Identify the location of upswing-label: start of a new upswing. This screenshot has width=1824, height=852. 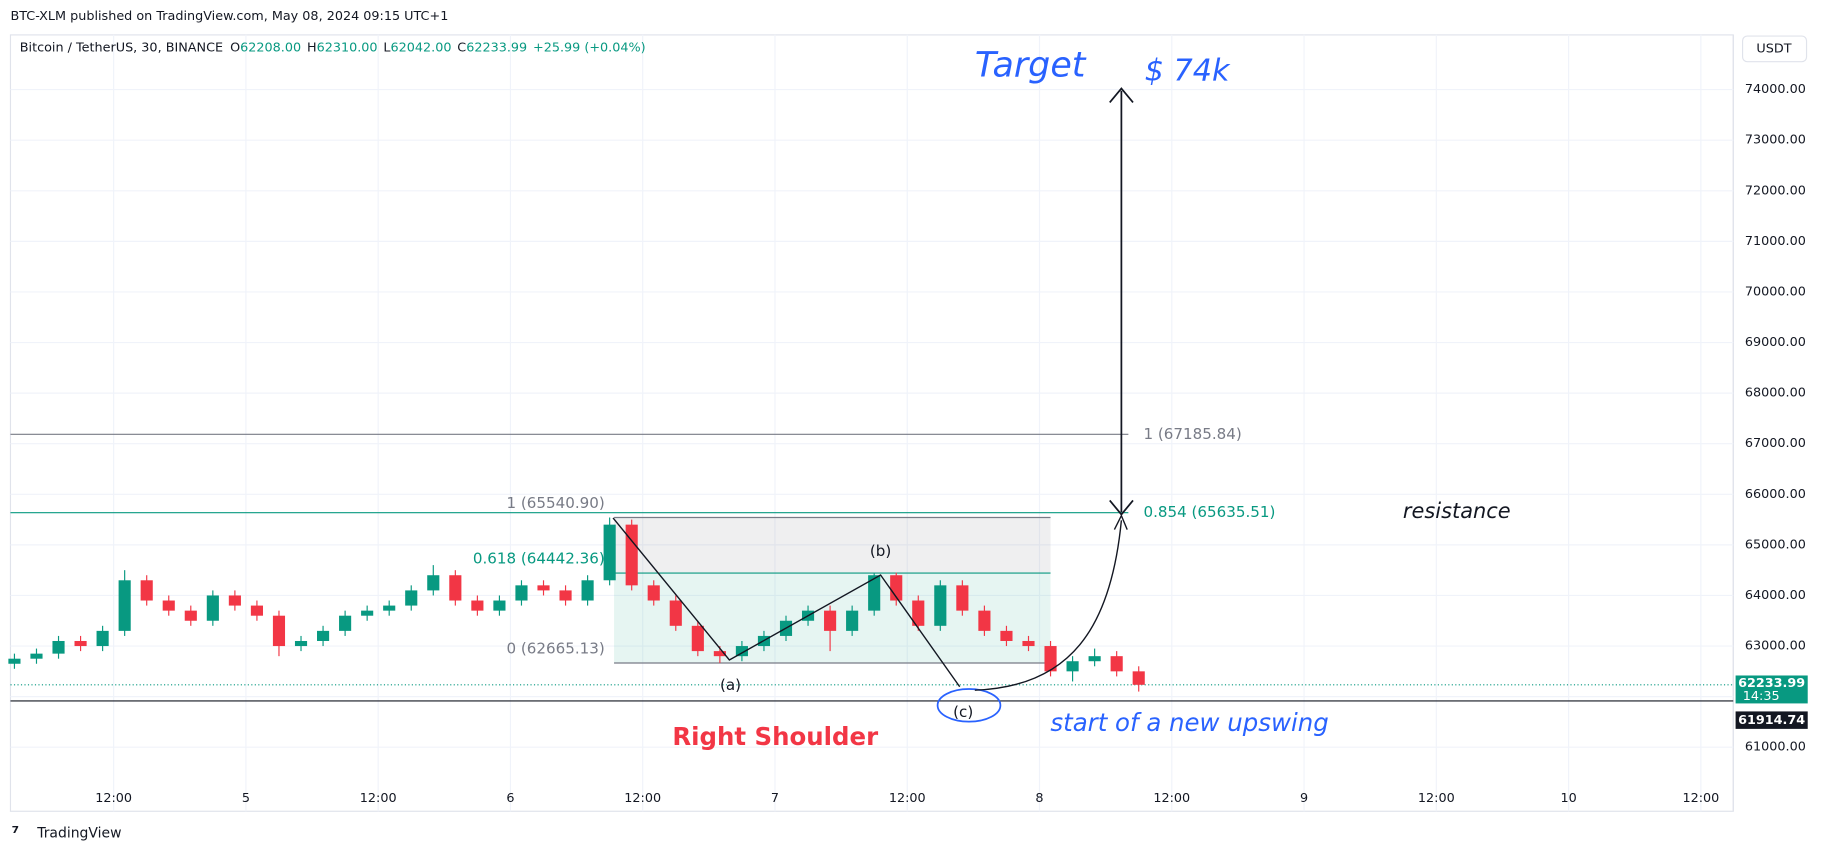
(1189, 722).